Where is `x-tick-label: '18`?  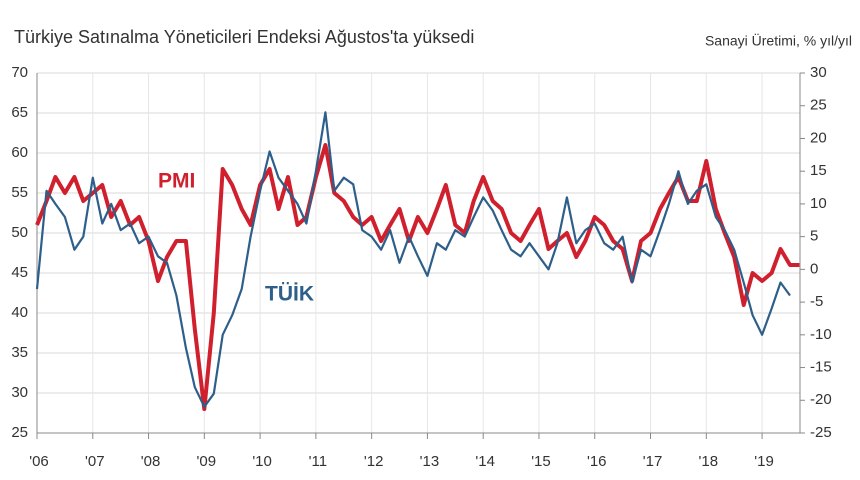
x-tick-label: '18 is located at coordinates (709, 461).